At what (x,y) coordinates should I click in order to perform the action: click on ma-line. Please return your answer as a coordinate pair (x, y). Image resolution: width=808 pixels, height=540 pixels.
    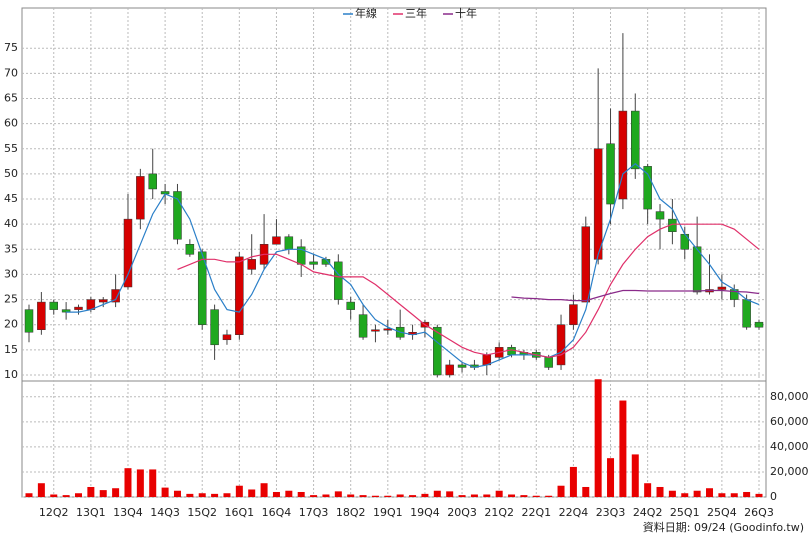
    Looking at the image, I should click on (635, 295).